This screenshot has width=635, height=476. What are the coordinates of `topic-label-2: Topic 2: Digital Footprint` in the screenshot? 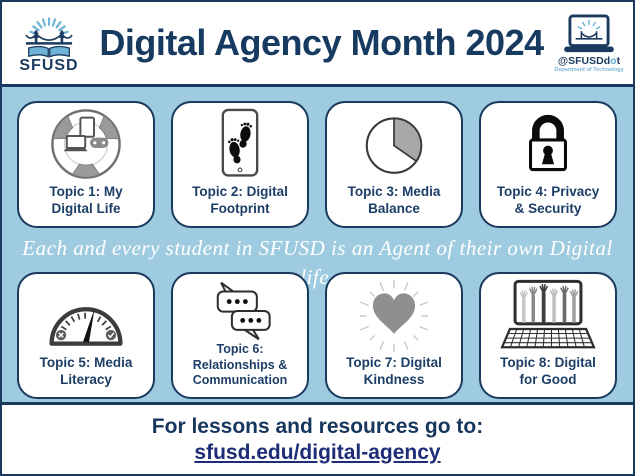 It's located at (240, 200).